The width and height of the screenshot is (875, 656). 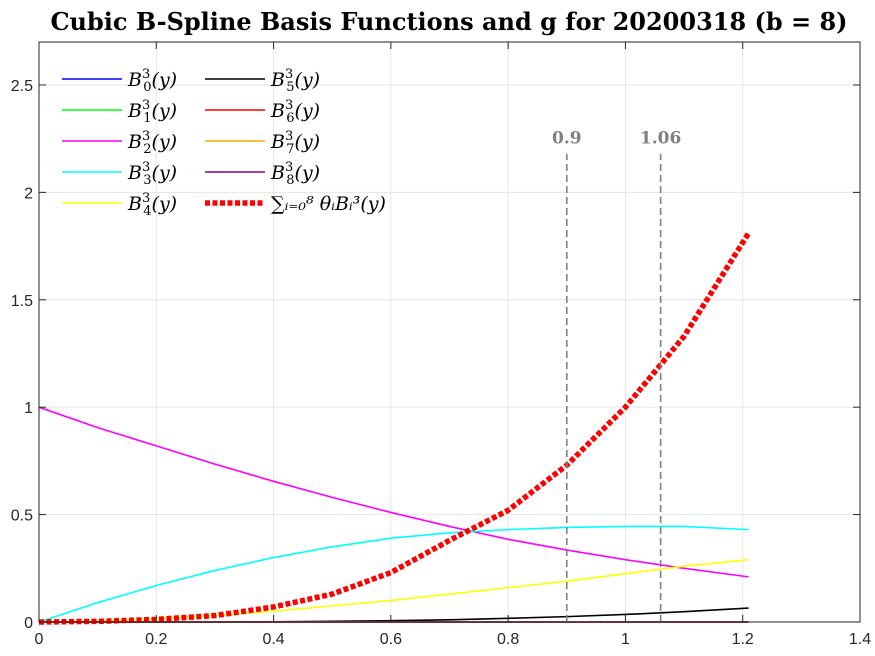 What do you see at coordinates (860, 639) in the screenshot?
I see `x-tick-label: 1.4` at bounding box center [860, 639].